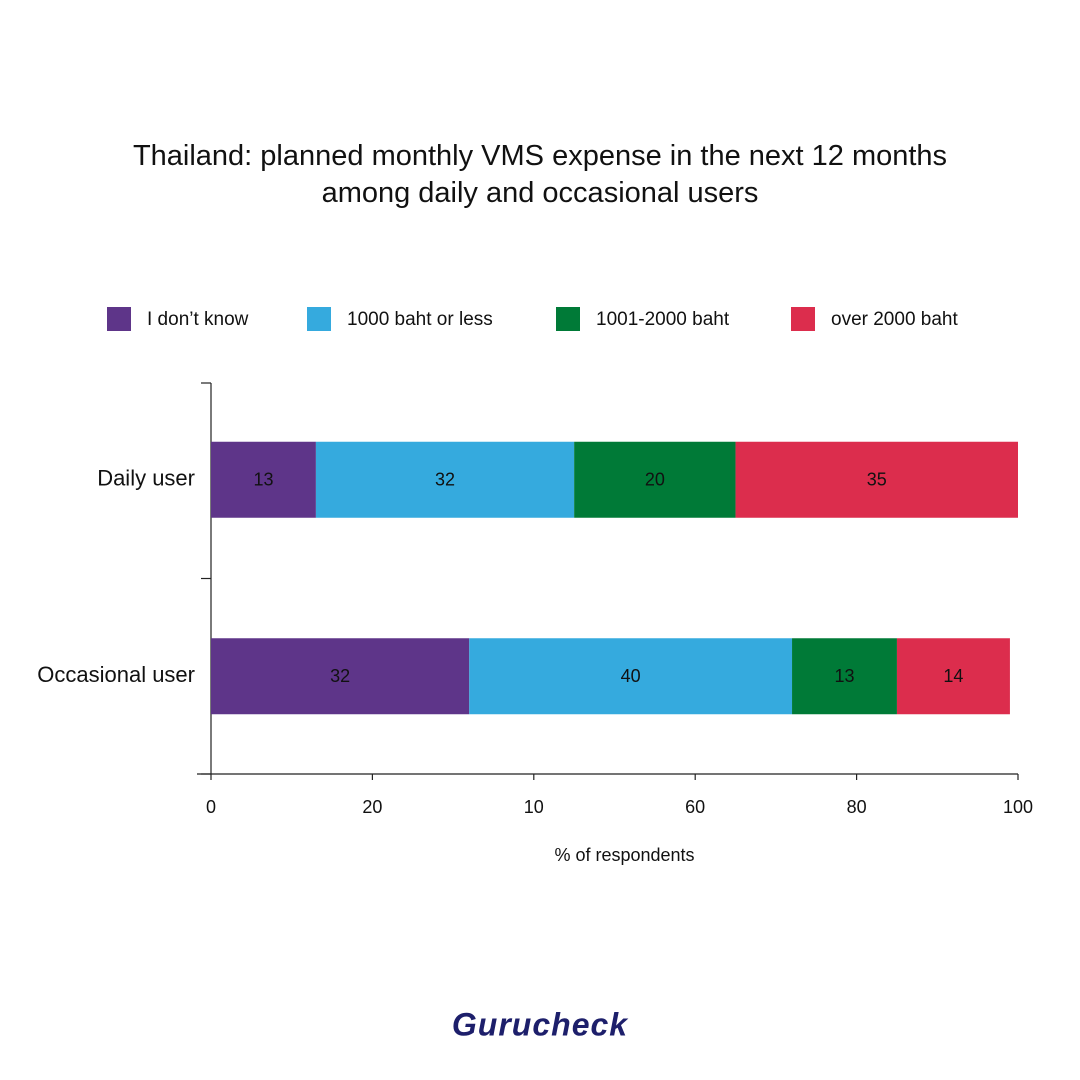 This screenshot has height=1080, width=1080. I want to click on category-label: Daily user, so click(146, 478).